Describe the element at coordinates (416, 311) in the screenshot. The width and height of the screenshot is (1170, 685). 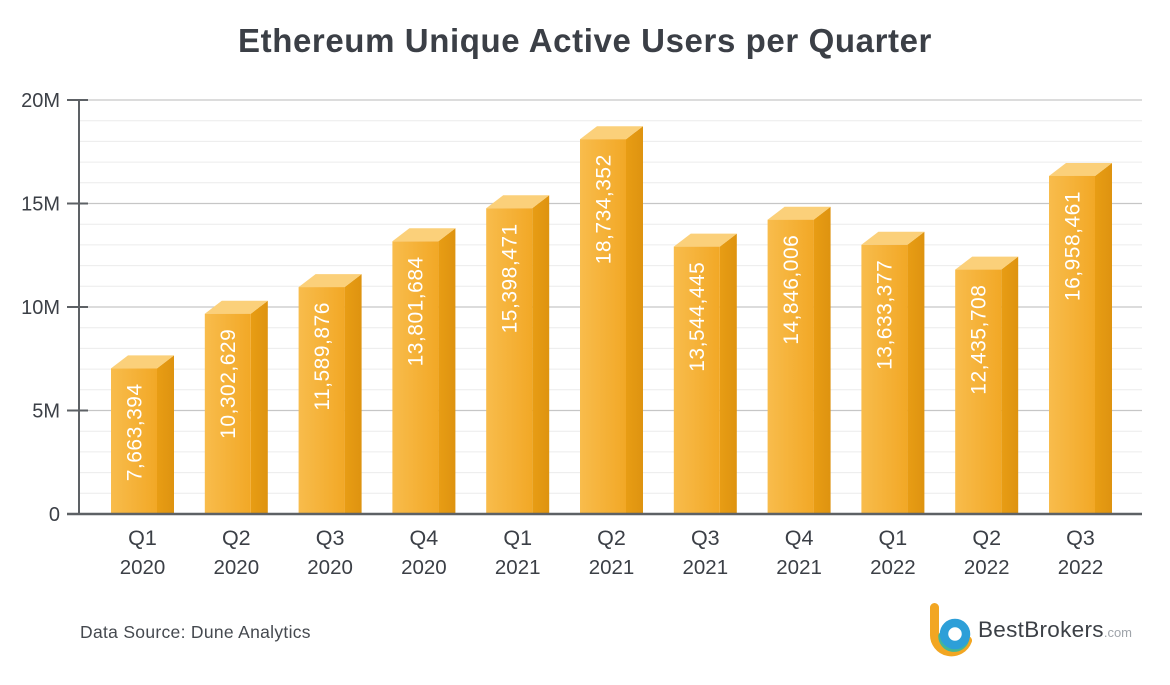
I see `bar-value-label: 13,801,684` at that location.